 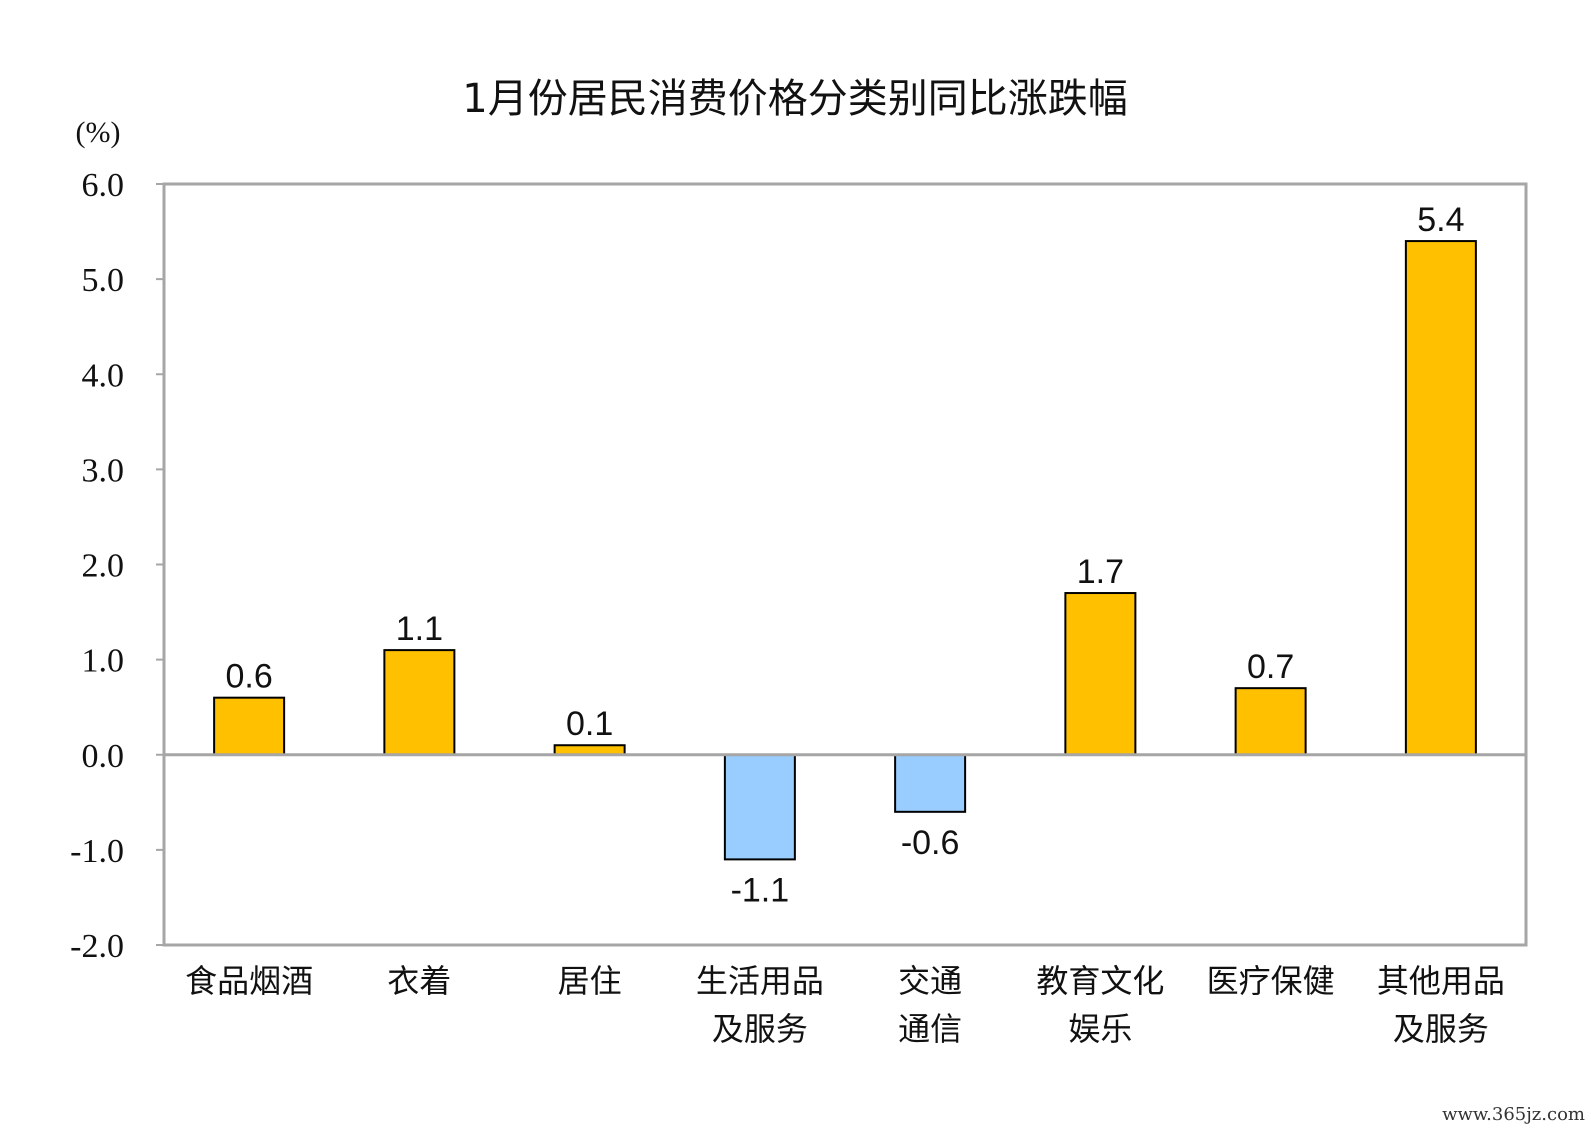 What do you see at coordinates (103, 185) in the screenshot?
I see `y-tick-label: 6.0` at bounding box center [103, 185].